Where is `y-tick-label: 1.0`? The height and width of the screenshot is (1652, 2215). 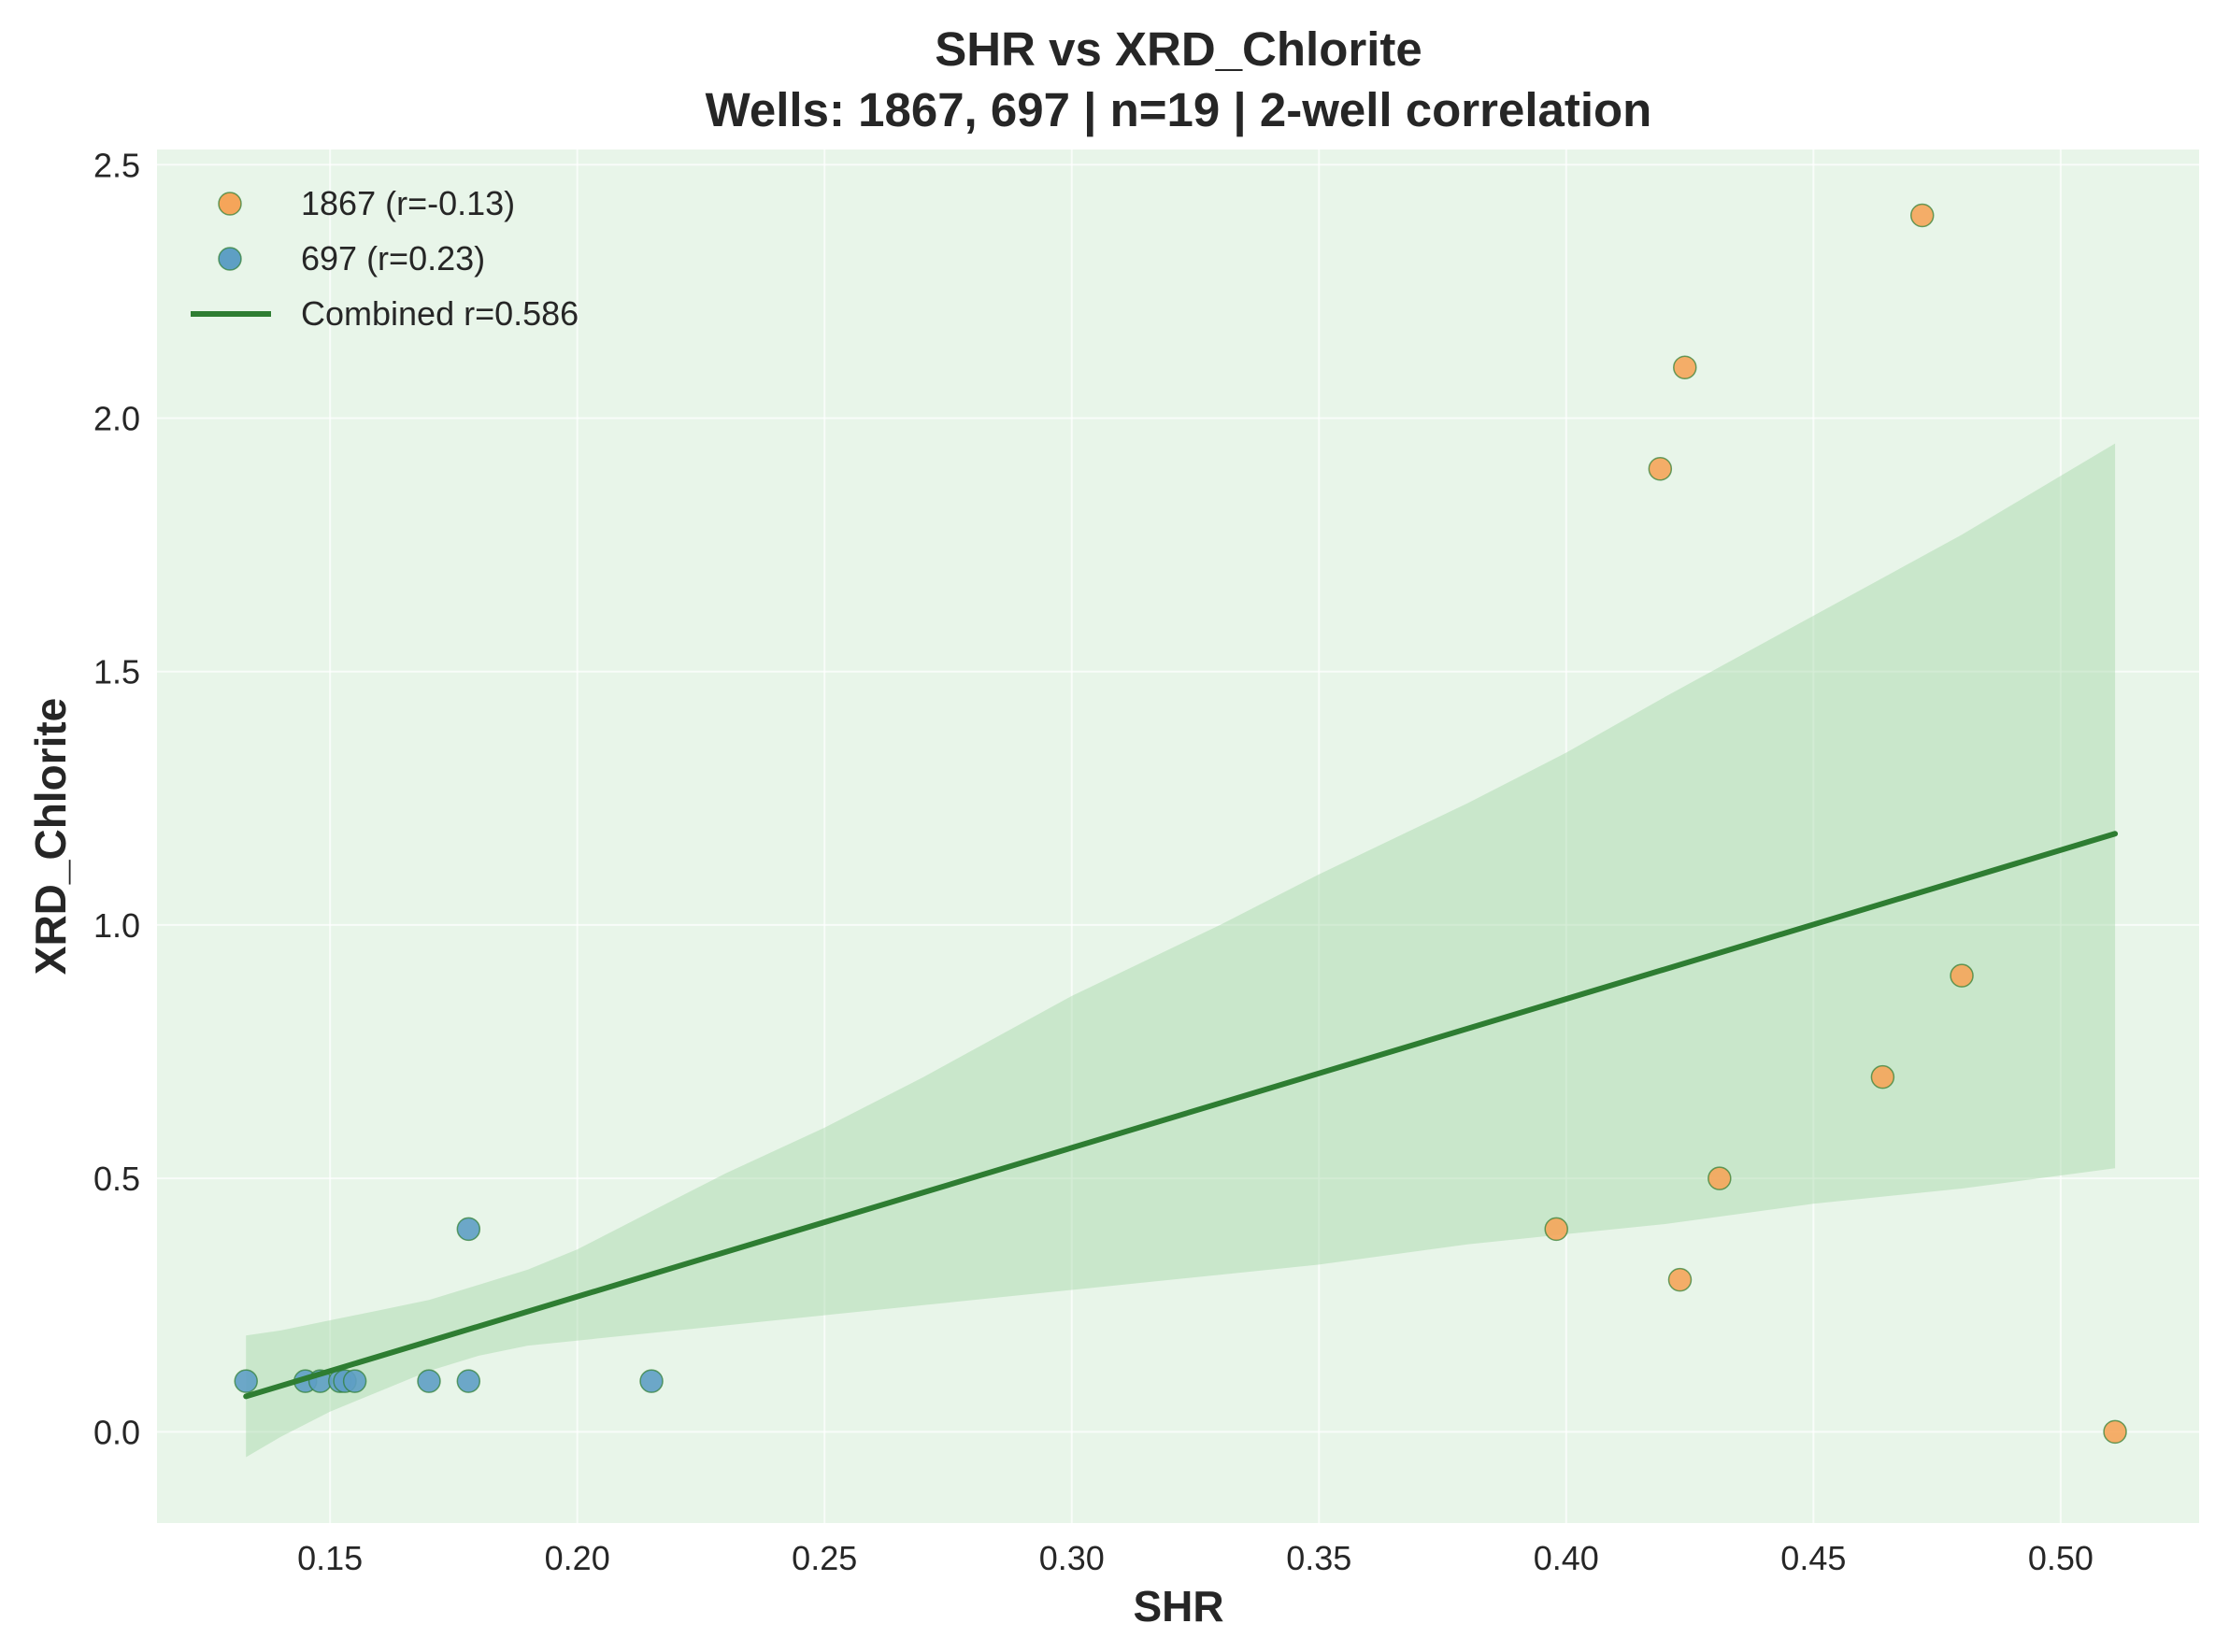
y-tick-label: 1.0 is located at coordinates (116, 925).